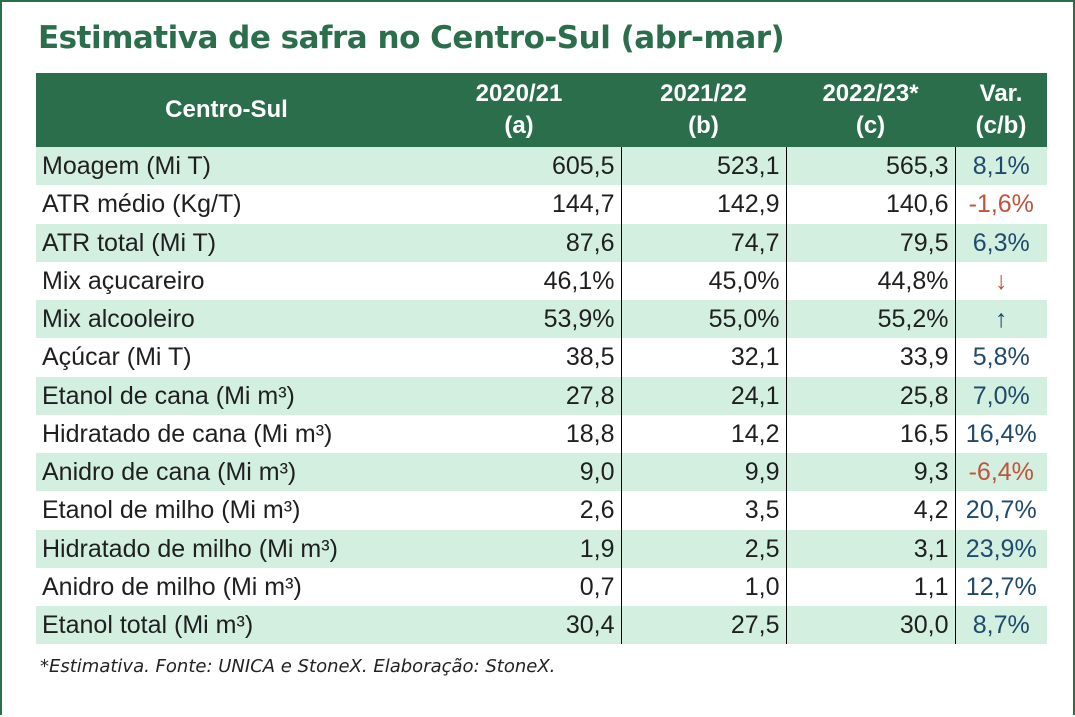 The height and width of the screenshot is (717, 1075). Describe the element at coordinates (871, 625) in the screenshot. I see `value-2022-23: 30,0` at that location.